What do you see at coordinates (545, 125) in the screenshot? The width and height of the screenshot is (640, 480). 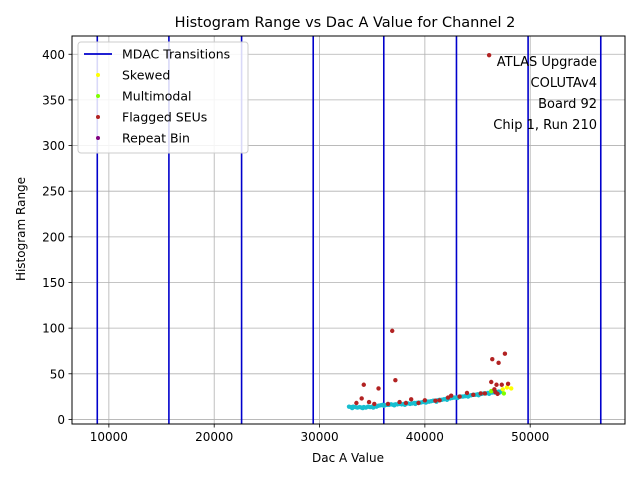 I see `annotation-line: Chip 1, Run 210` at bounding box center [545, 125].